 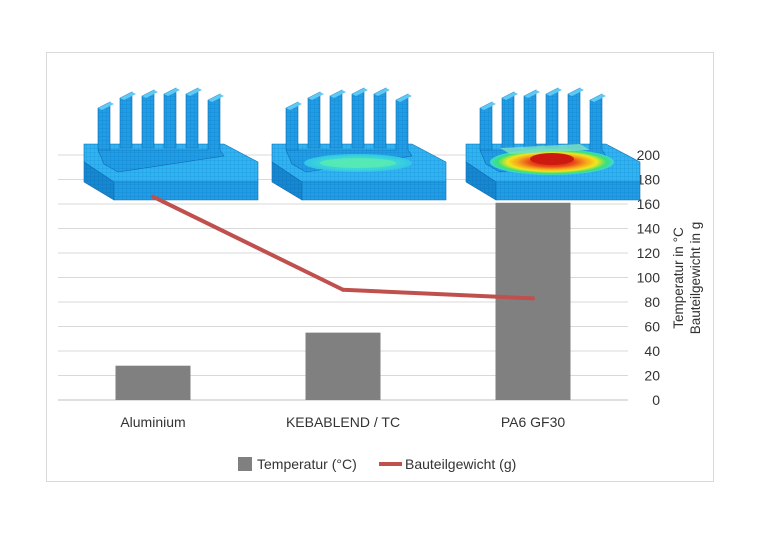 I want to click on y-tick-label: 20, so click(x=652, y=376).